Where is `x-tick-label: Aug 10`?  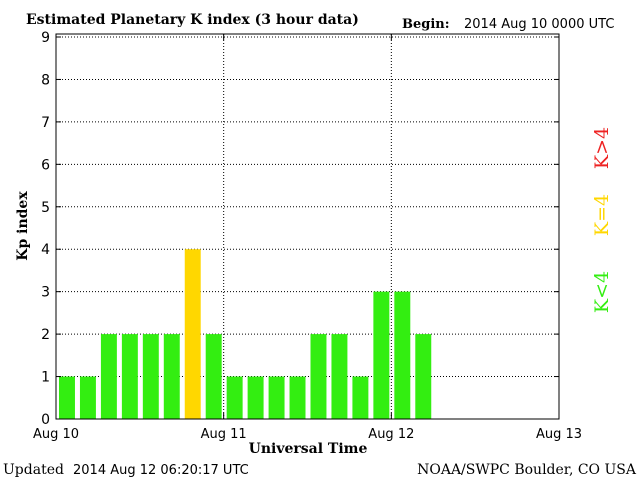 x-tick-label: Aug 10 is located at coordinates (56, 434).